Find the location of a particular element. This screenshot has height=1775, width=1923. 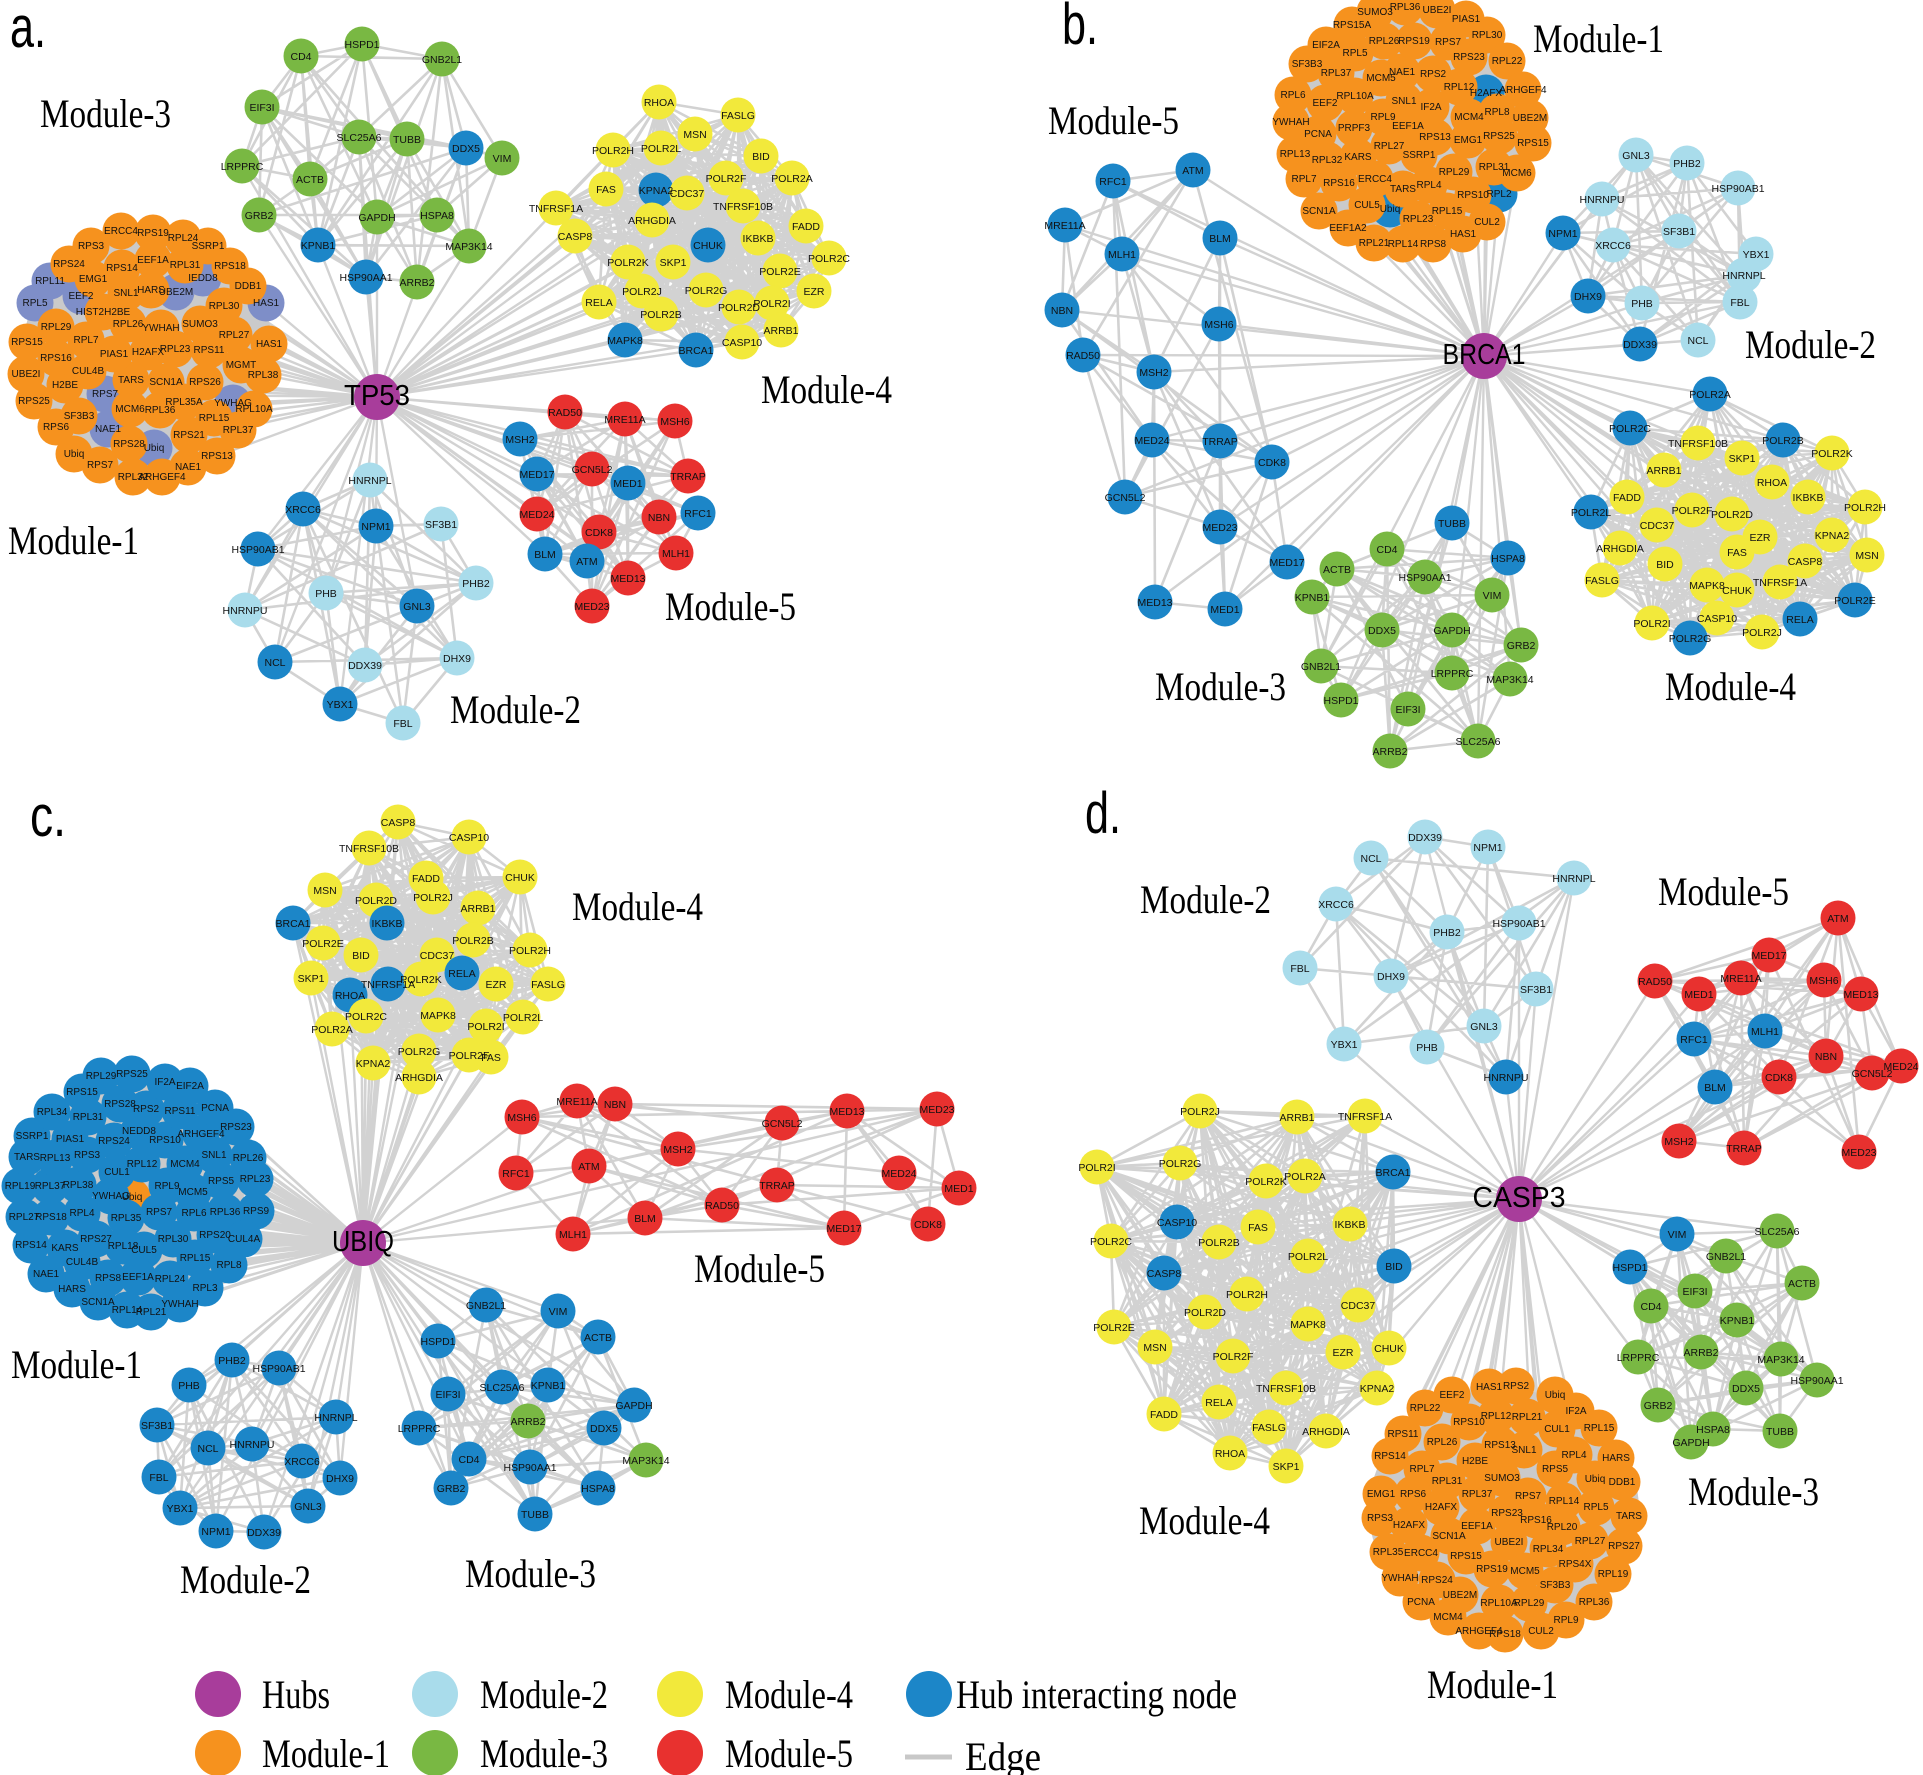

svg-text: RPL35 is located at coordinates (126, 1218).